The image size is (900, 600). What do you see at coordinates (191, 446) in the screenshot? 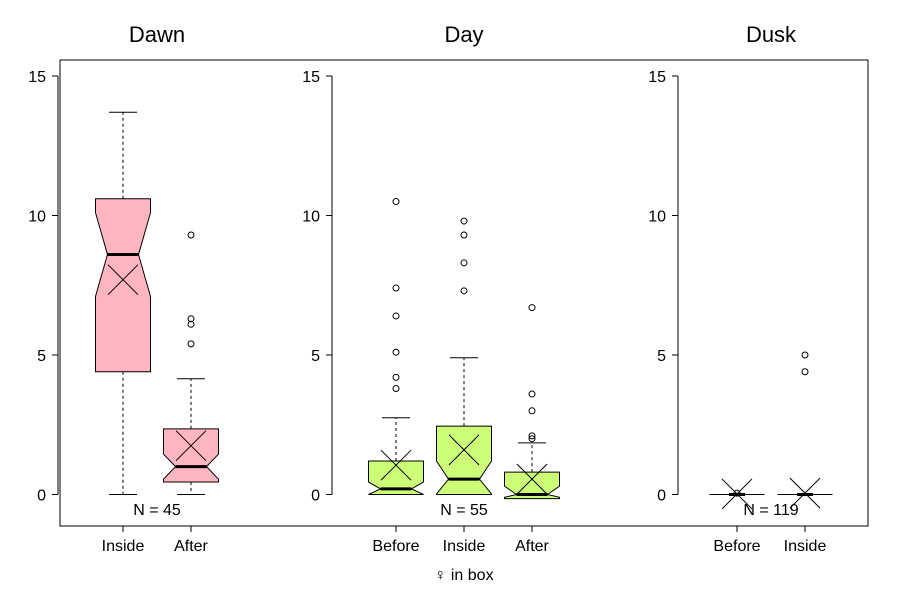
I see `mean-marker-dawn-after` at bounding box center [191, 446].